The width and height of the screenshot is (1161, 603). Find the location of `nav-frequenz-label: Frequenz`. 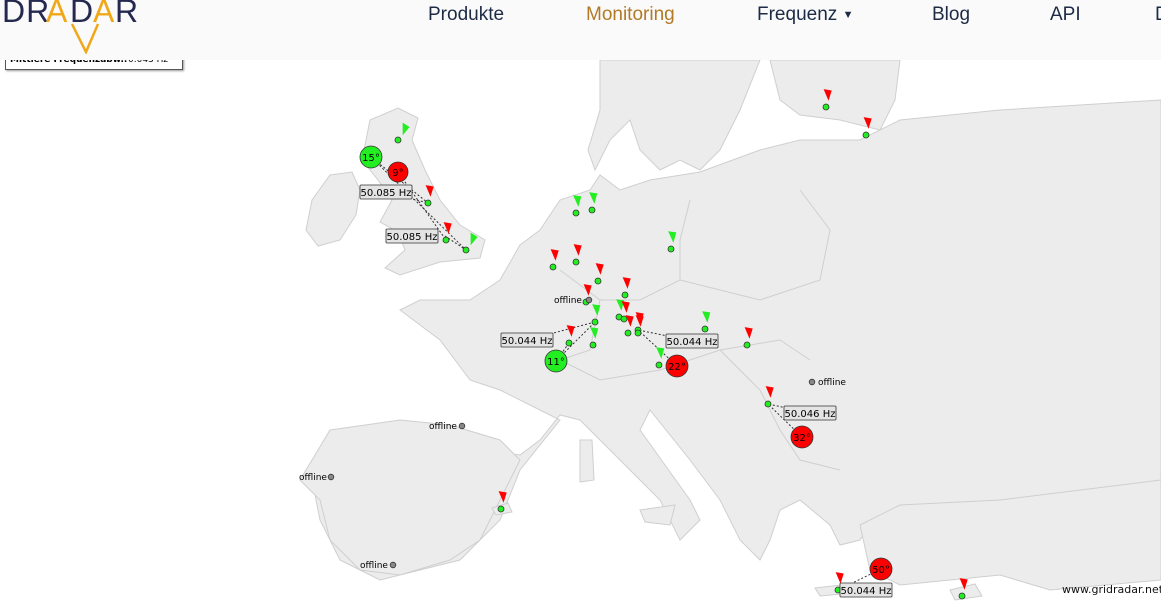

nav-frequenz-label: Frequenz is located at coordinates (797, 14).